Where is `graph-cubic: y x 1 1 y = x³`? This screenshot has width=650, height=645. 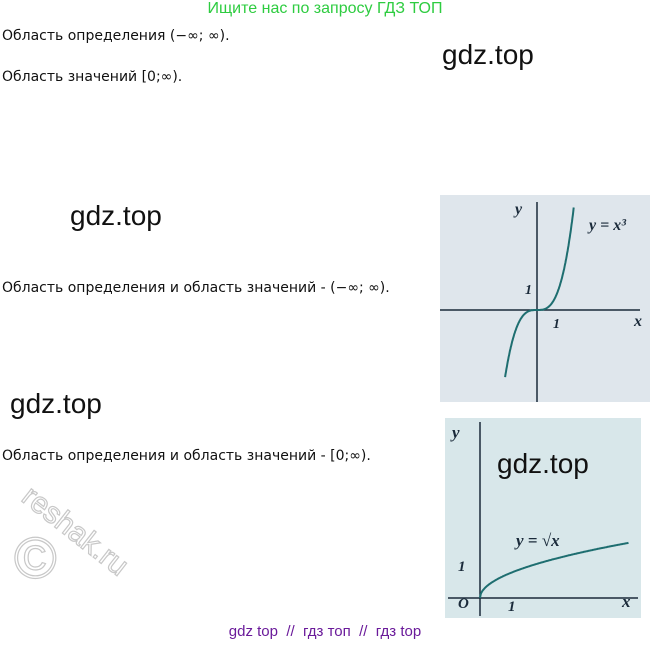 graph-cubic: y x 1 1 y = x³ is located at coordinates (545, 298).